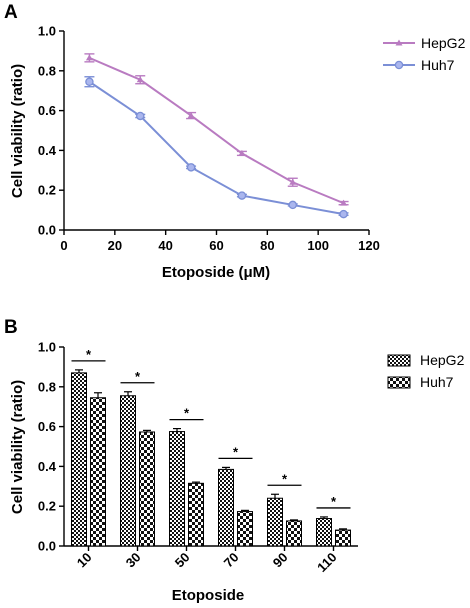 The width and height of the screenshot is (470, 608). I want to click on panel-b-y-axis-label: Cell viability (ratio), so click(17, 447).